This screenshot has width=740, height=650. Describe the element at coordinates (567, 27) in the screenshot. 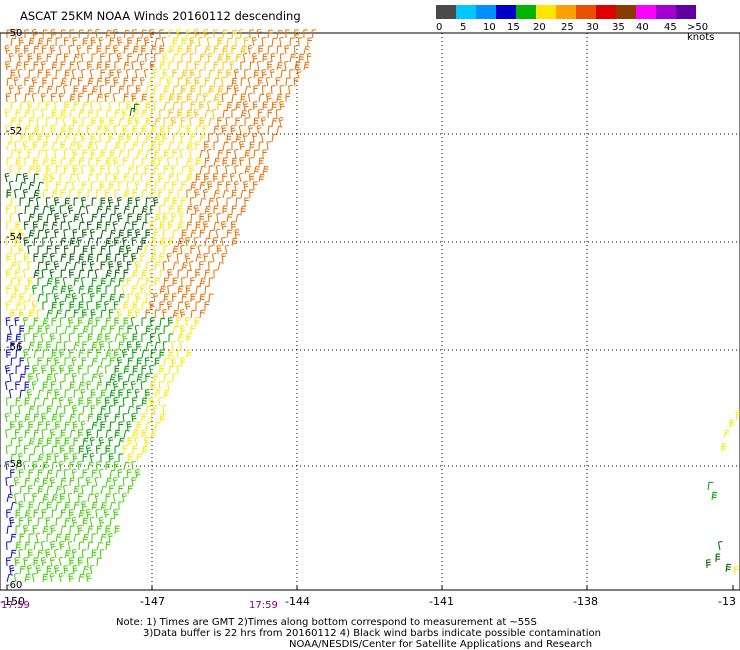

I see `scale-label: 25` at that location.